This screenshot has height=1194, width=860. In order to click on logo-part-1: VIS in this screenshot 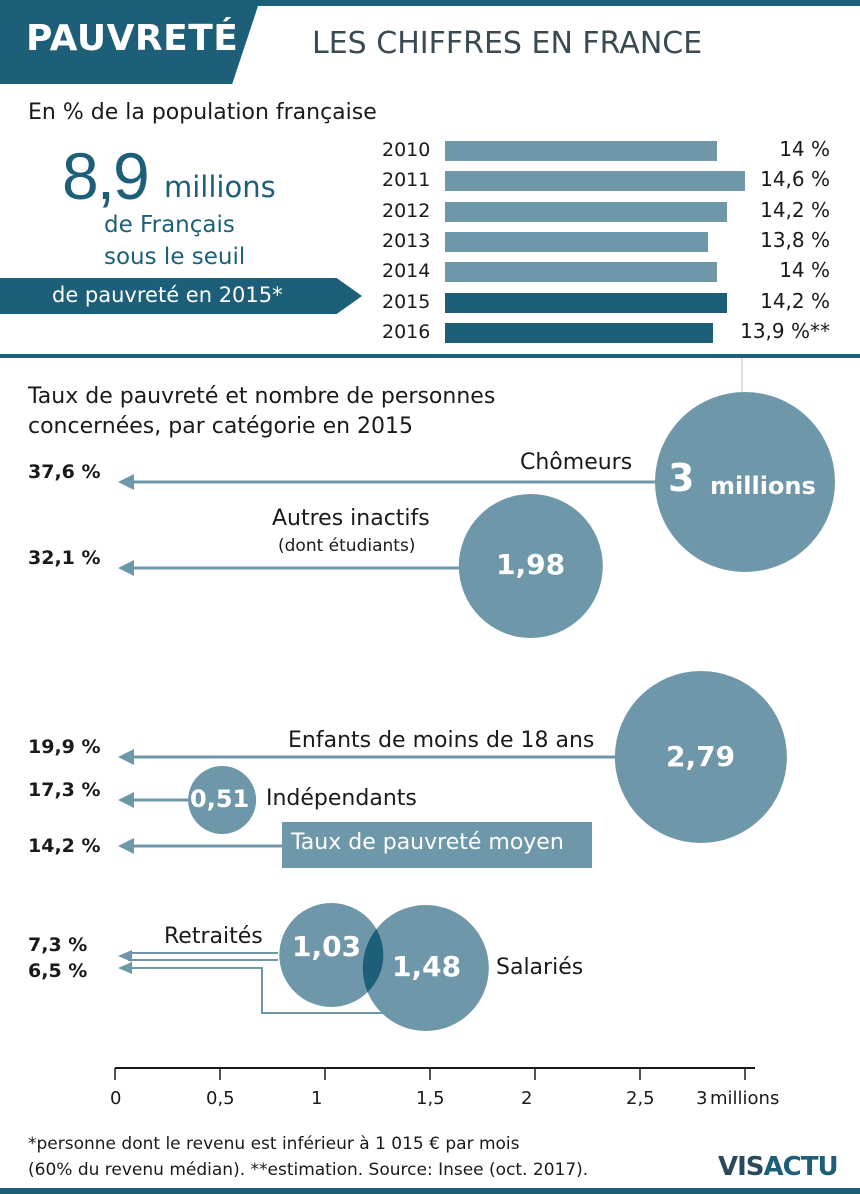, I will do `click(741, 1167)`.